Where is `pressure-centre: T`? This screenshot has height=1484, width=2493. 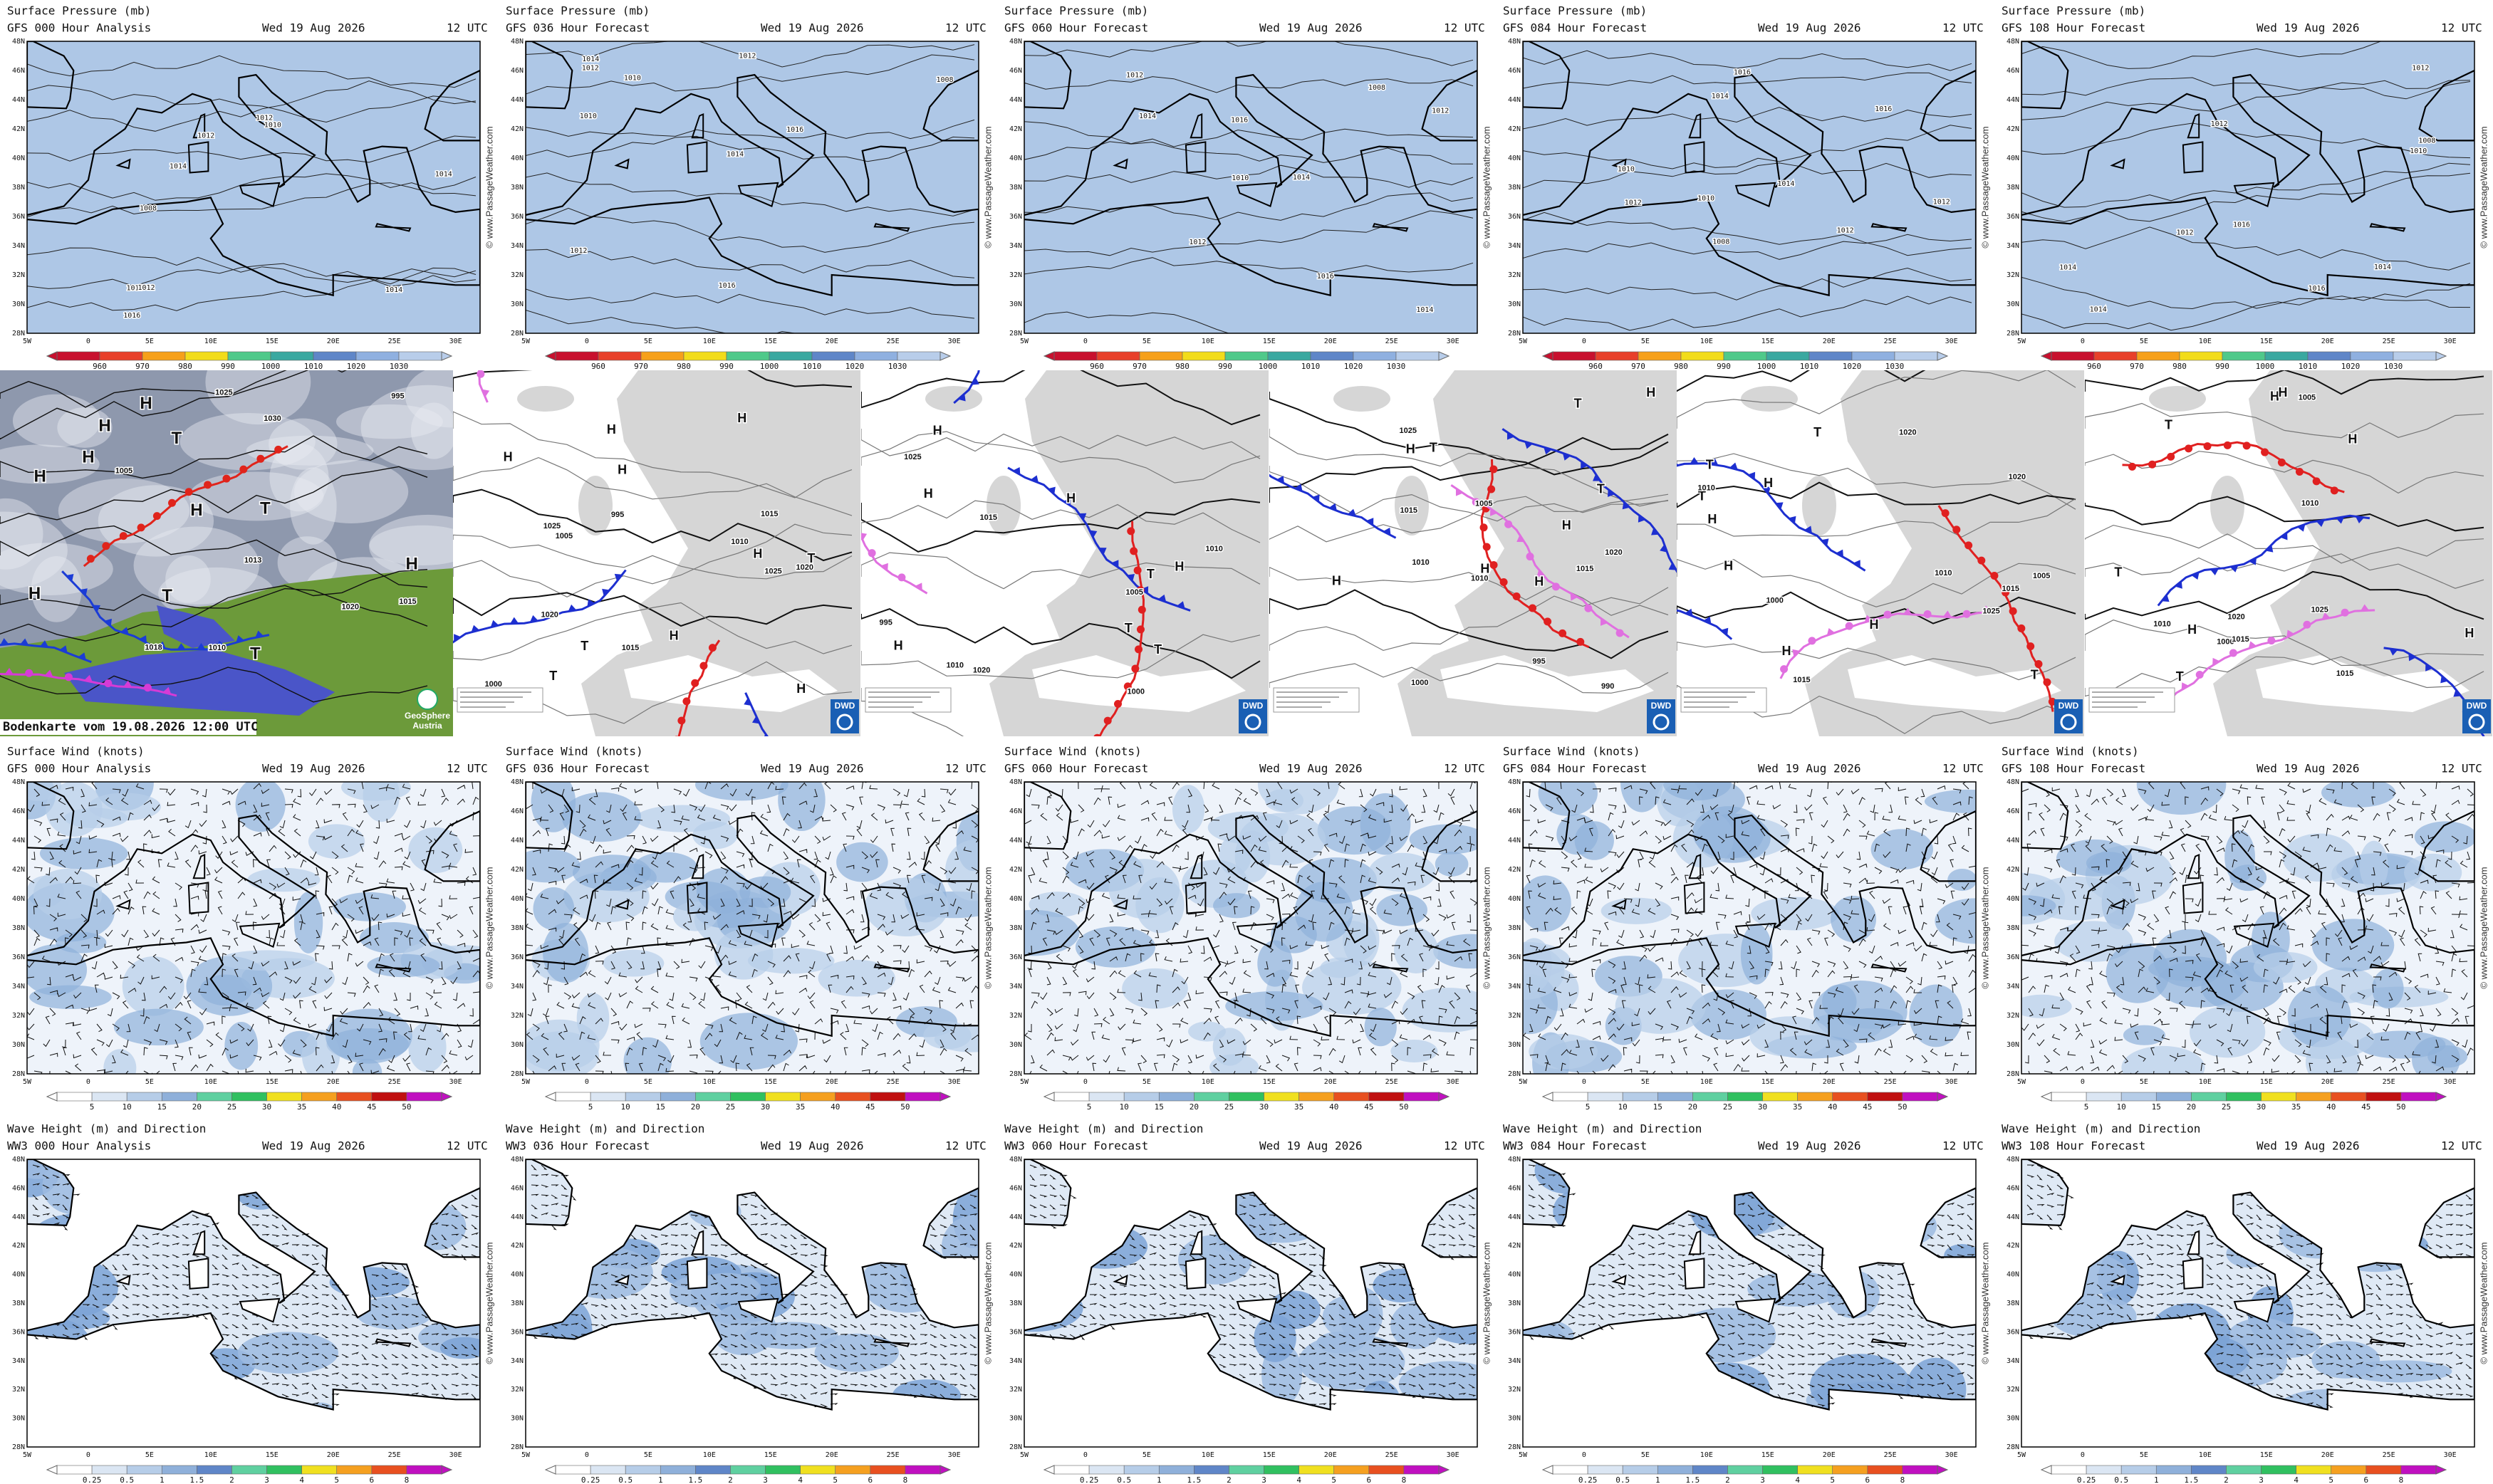 pressure-centre: T is located at coordinates (1710, 464).